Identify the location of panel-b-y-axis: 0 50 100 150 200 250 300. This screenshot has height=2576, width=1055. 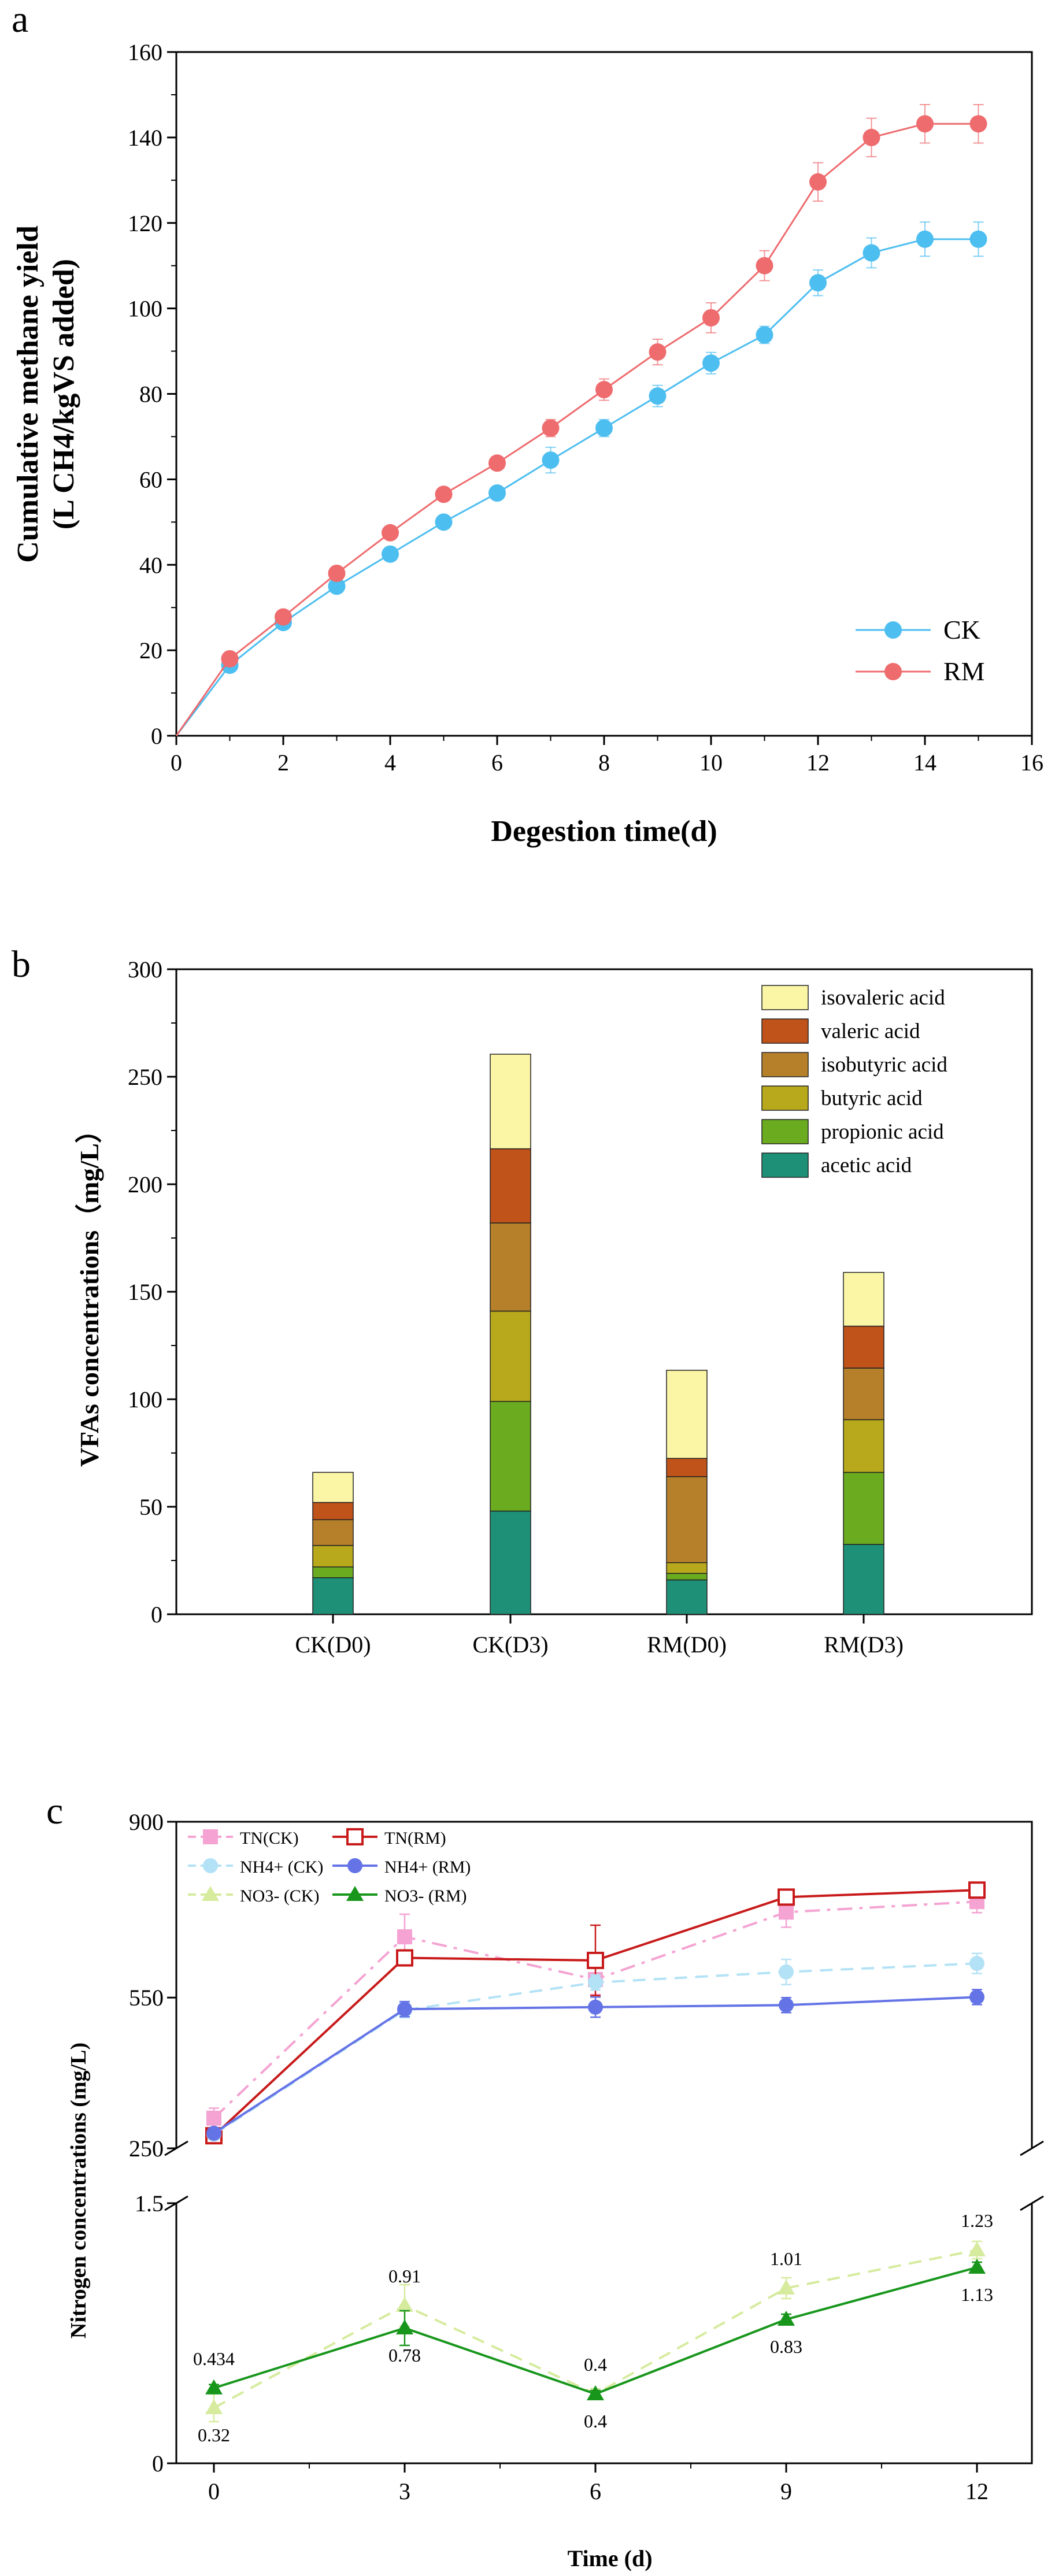
(152, 1292).